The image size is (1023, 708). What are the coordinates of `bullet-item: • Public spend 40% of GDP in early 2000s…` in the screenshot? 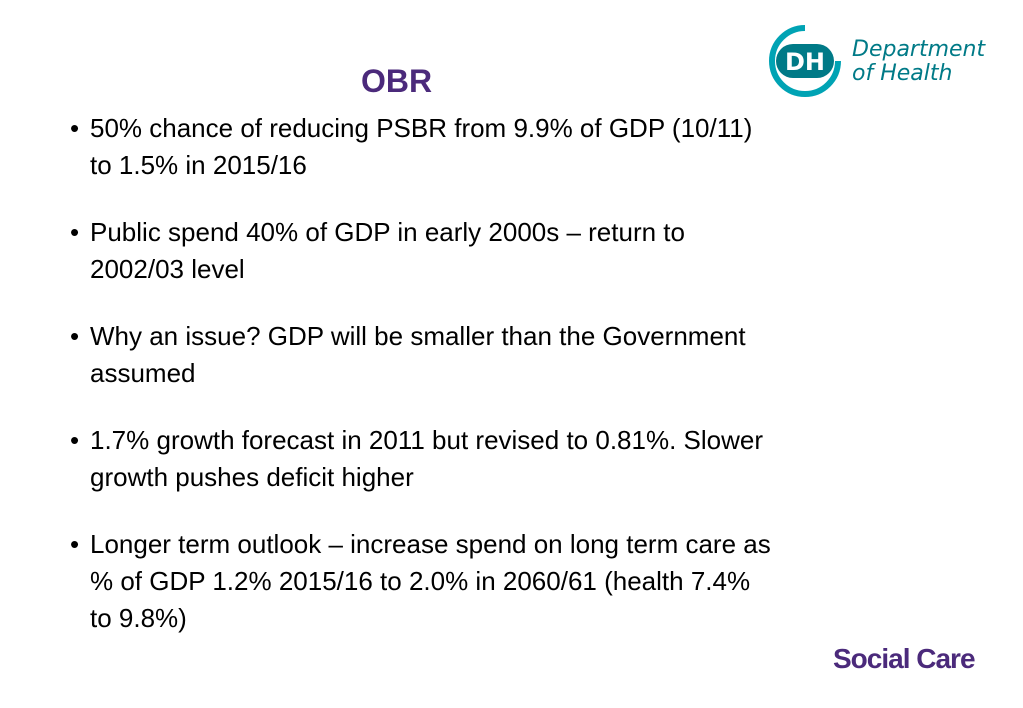 It's located at (500, 251).